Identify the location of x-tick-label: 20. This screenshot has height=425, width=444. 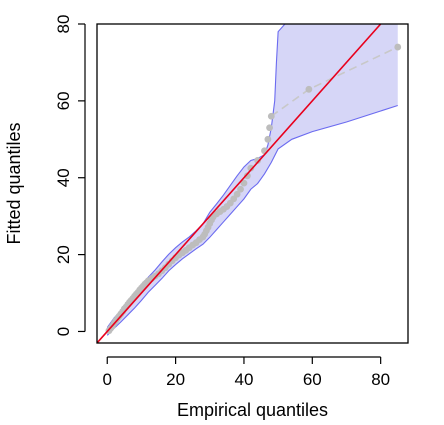
(175, 379).